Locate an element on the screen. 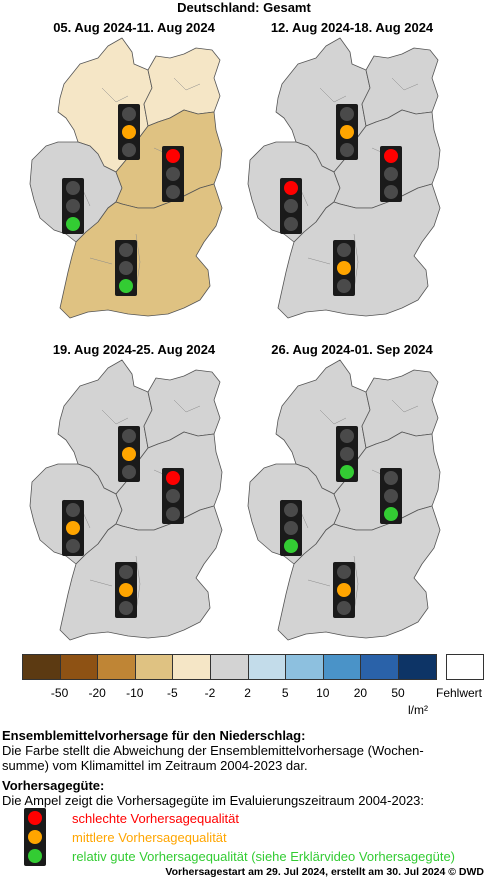 The height and width of the screenshot is (881, 488). panel-title-3: 19. Aug 2024-25. Aug 2024 is located at coordinates (134, 349).